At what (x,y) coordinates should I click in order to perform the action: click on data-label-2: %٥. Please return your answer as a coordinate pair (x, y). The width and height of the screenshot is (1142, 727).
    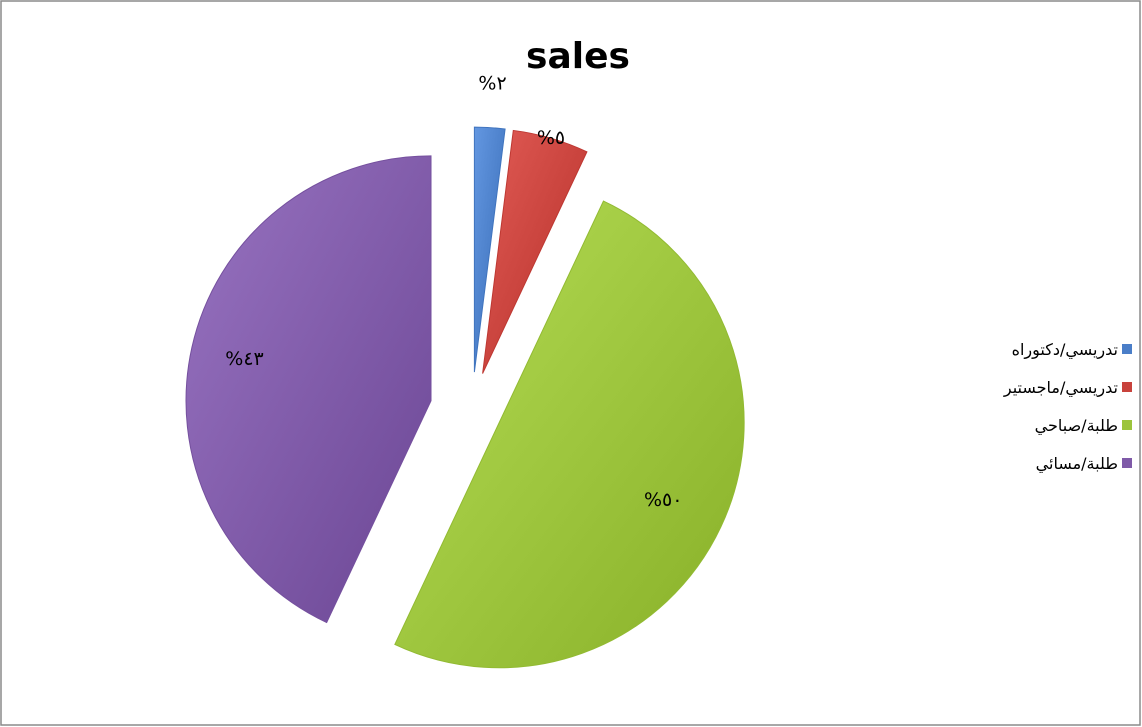
    Looking at the image, I should click on (551, 138).